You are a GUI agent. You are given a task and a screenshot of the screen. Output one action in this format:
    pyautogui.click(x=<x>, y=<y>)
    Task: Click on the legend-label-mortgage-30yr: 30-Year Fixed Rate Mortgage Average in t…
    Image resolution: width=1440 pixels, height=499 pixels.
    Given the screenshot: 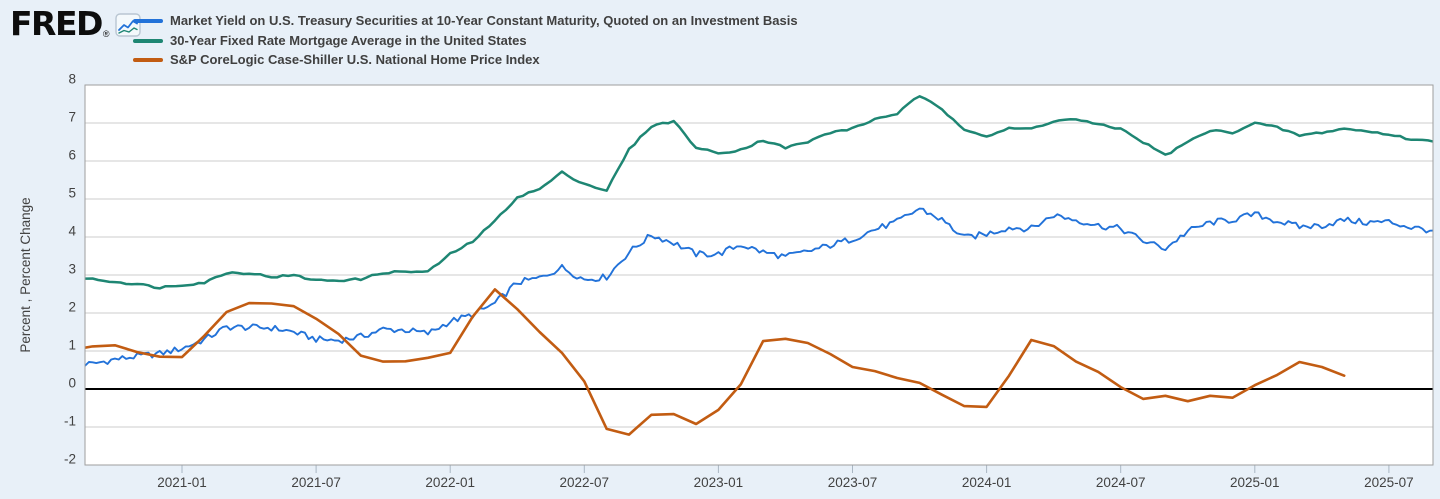 What is the action you would take?
    pyautogui.click(x=348, y=40)
    